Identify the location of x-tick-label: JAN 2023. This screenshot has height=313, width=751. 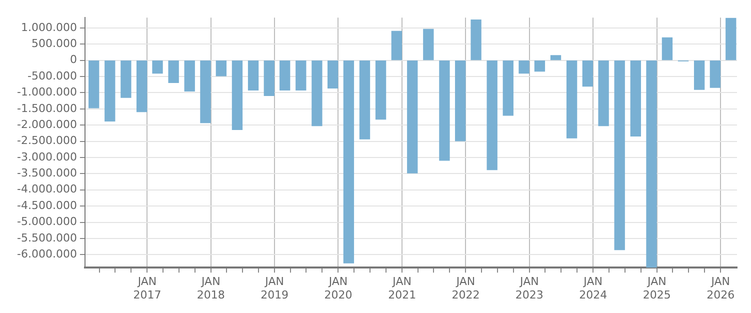
(529, 288).